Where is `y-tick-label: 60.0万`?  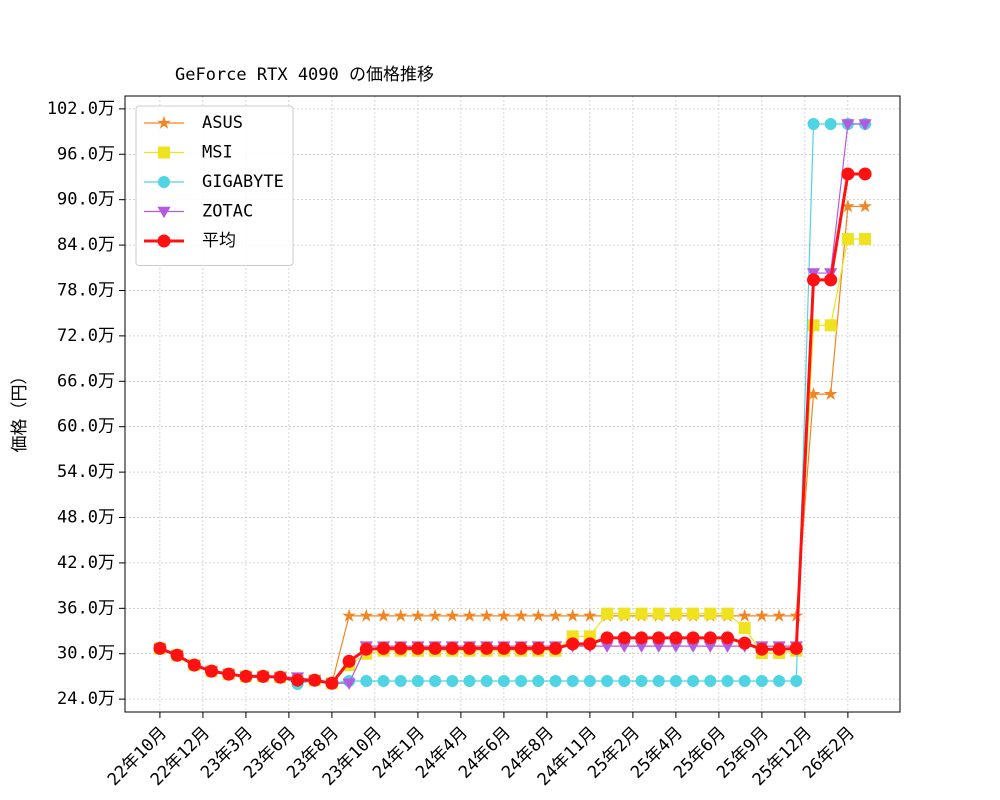 y-tick-label: 60.0万 is located at coordinates (86, 427).